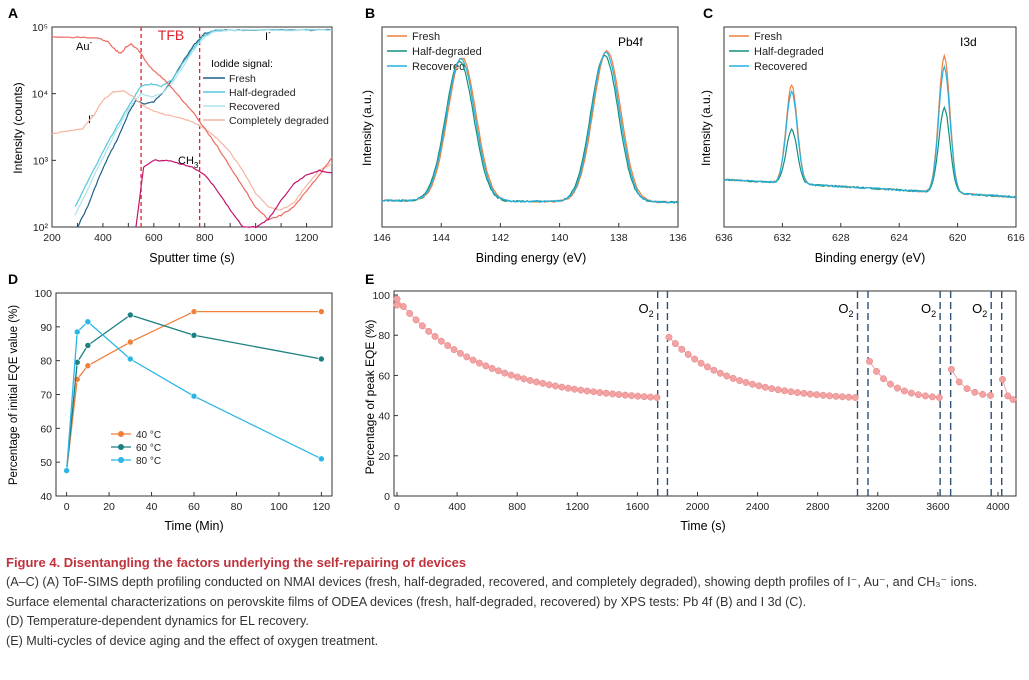 The image size is (1029, 680). Describe the element at coordinates (758, 507) in the screenshot. I see `e-xtick-label: 2400` at that location.